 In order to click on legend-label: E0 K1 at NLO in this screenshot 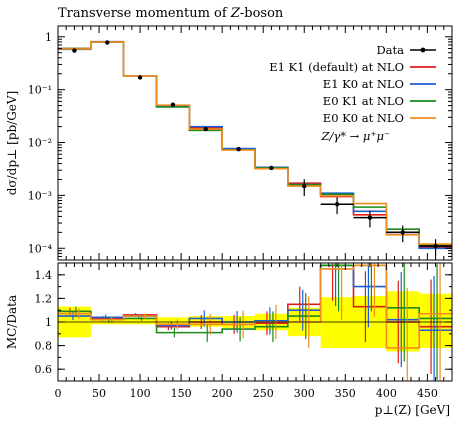, I will do `click(363, 101)`.